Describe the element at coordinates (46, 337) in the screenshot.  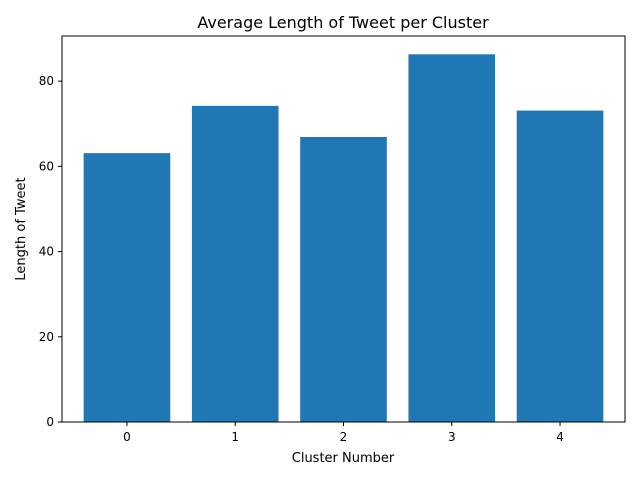
I see `y-tick-label-20: 20` at that location.